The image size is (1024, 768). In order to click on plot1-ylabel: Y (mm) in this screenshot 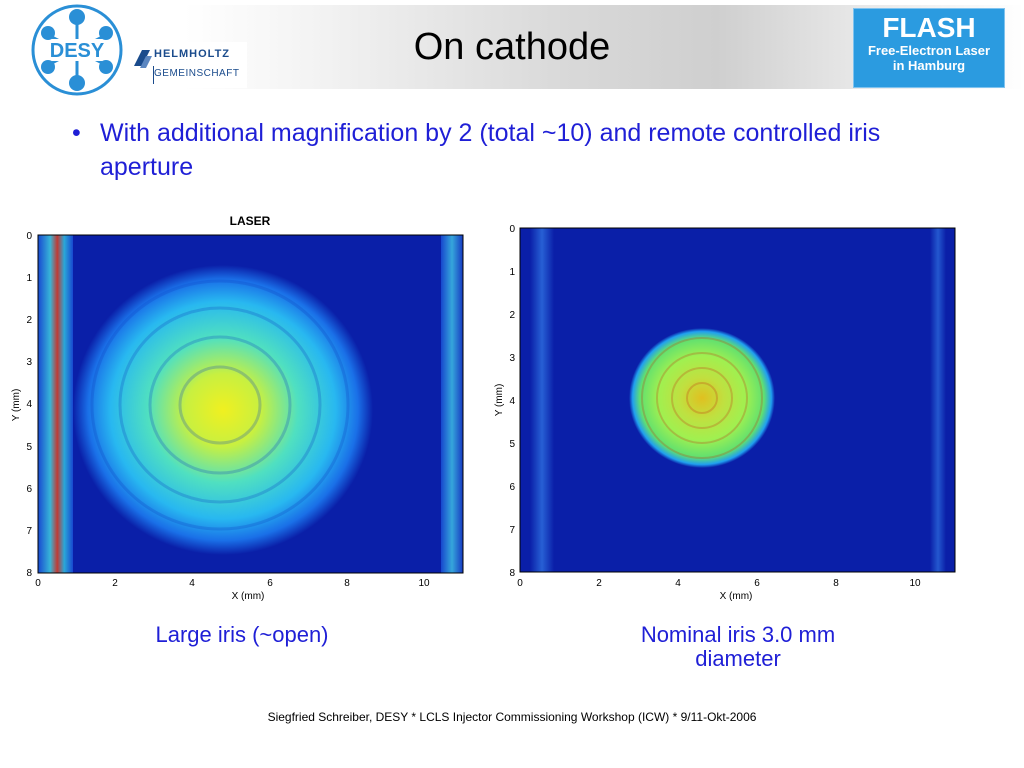, I will do `click(16, 405)`.